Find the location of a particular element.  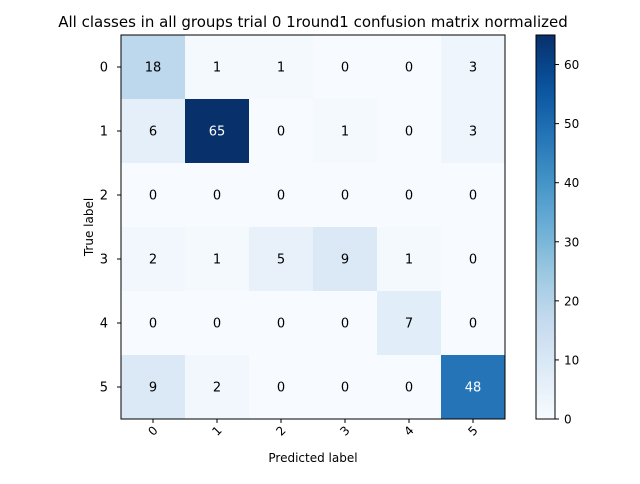

colorbar-tick-label: 10 is located at coordinates (571, 360).